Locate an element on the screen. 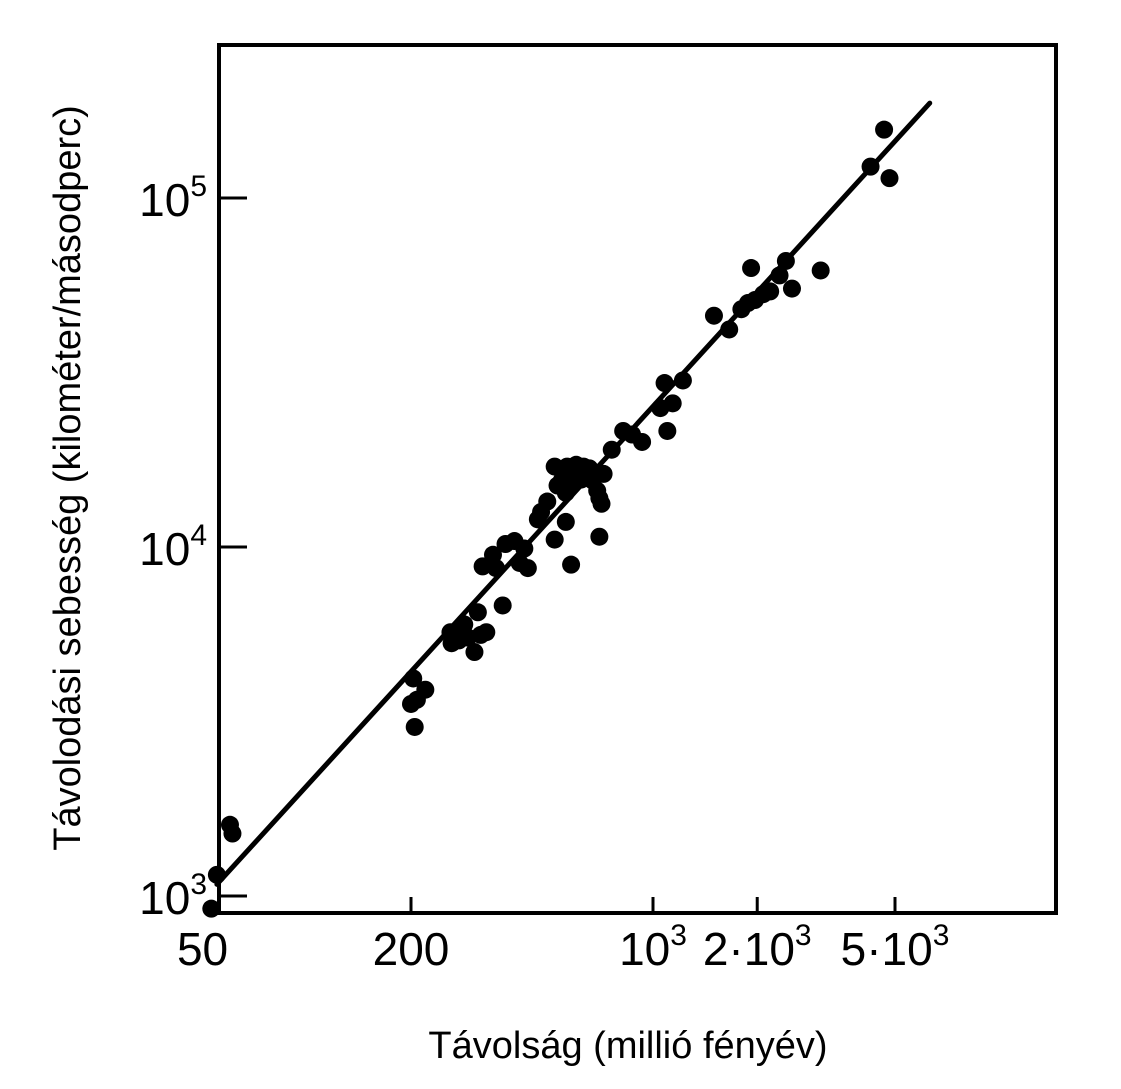 This screenshot has height=1089, width=1121. y-tick-label-2: 10⁵ is located at coordinates (173, 198).